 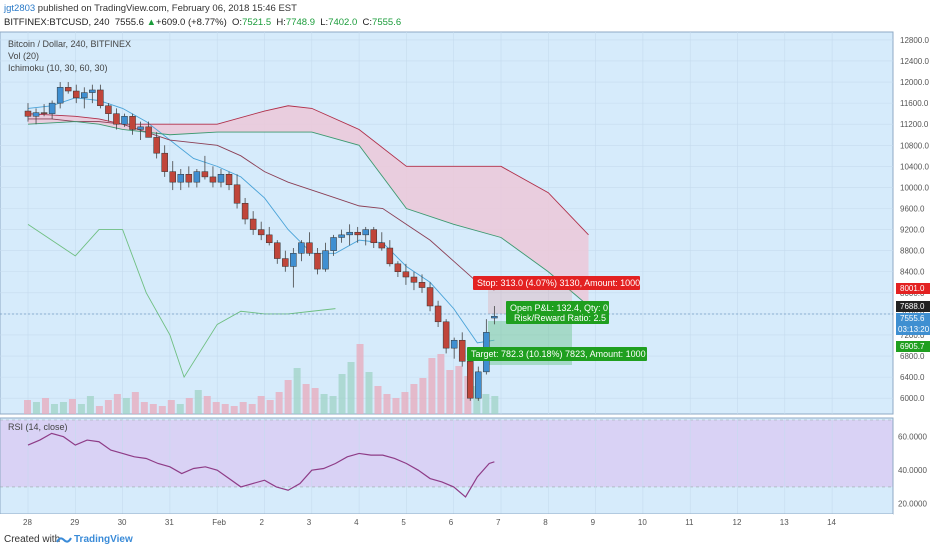 I want to click on author-link: jgt2803, so click(x=20, y=8).